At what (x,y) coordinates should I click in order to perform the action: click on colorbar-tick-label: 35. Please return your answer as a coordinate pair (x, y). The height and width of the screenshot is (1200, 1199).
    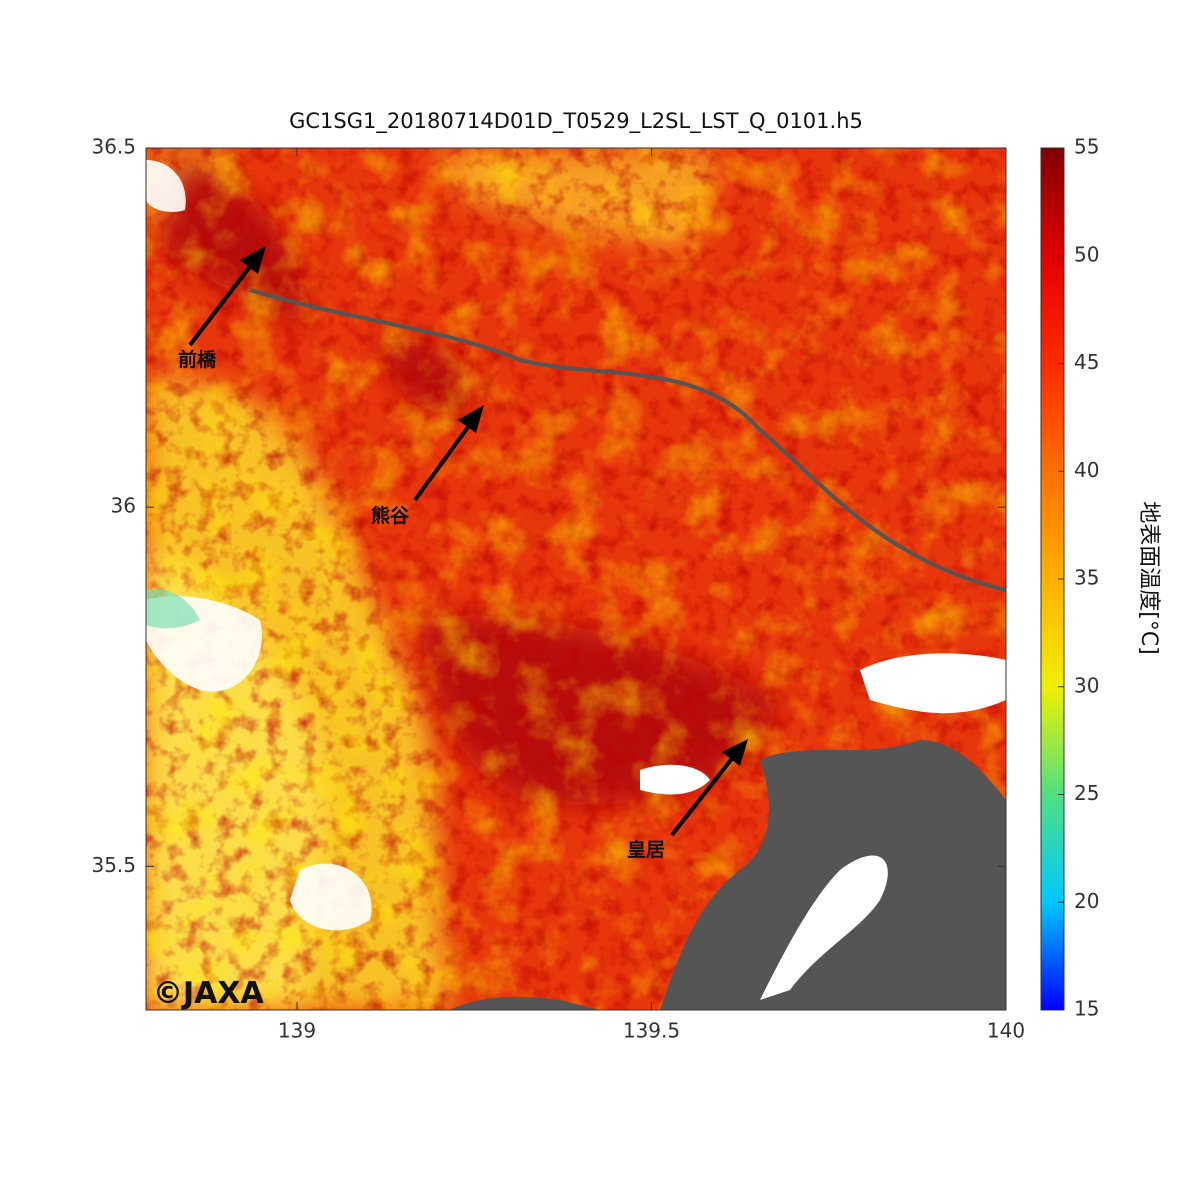
    Looking at the image, I should click on (1086, 578).